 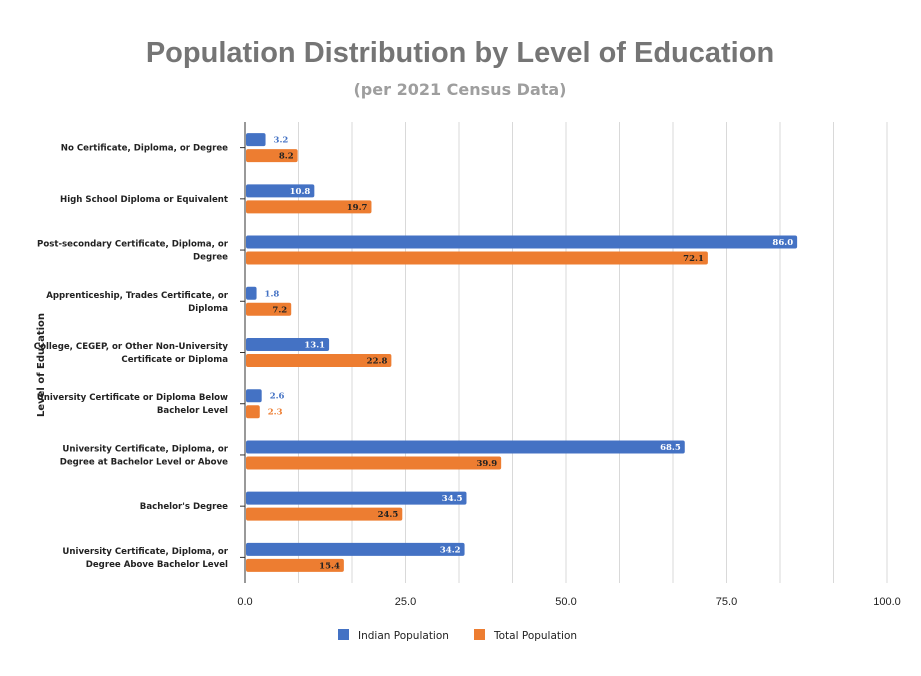 I want to click on legend: Indian Population Total Population, so click(x=457, y=635).